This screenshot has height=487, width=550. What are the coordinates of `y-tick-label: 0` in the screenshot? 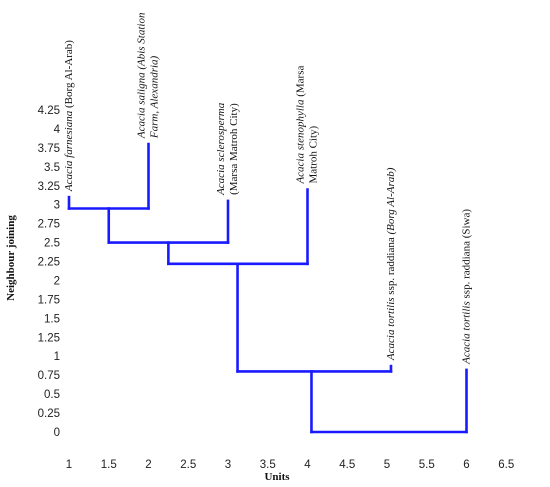 It's located at (57, 433).